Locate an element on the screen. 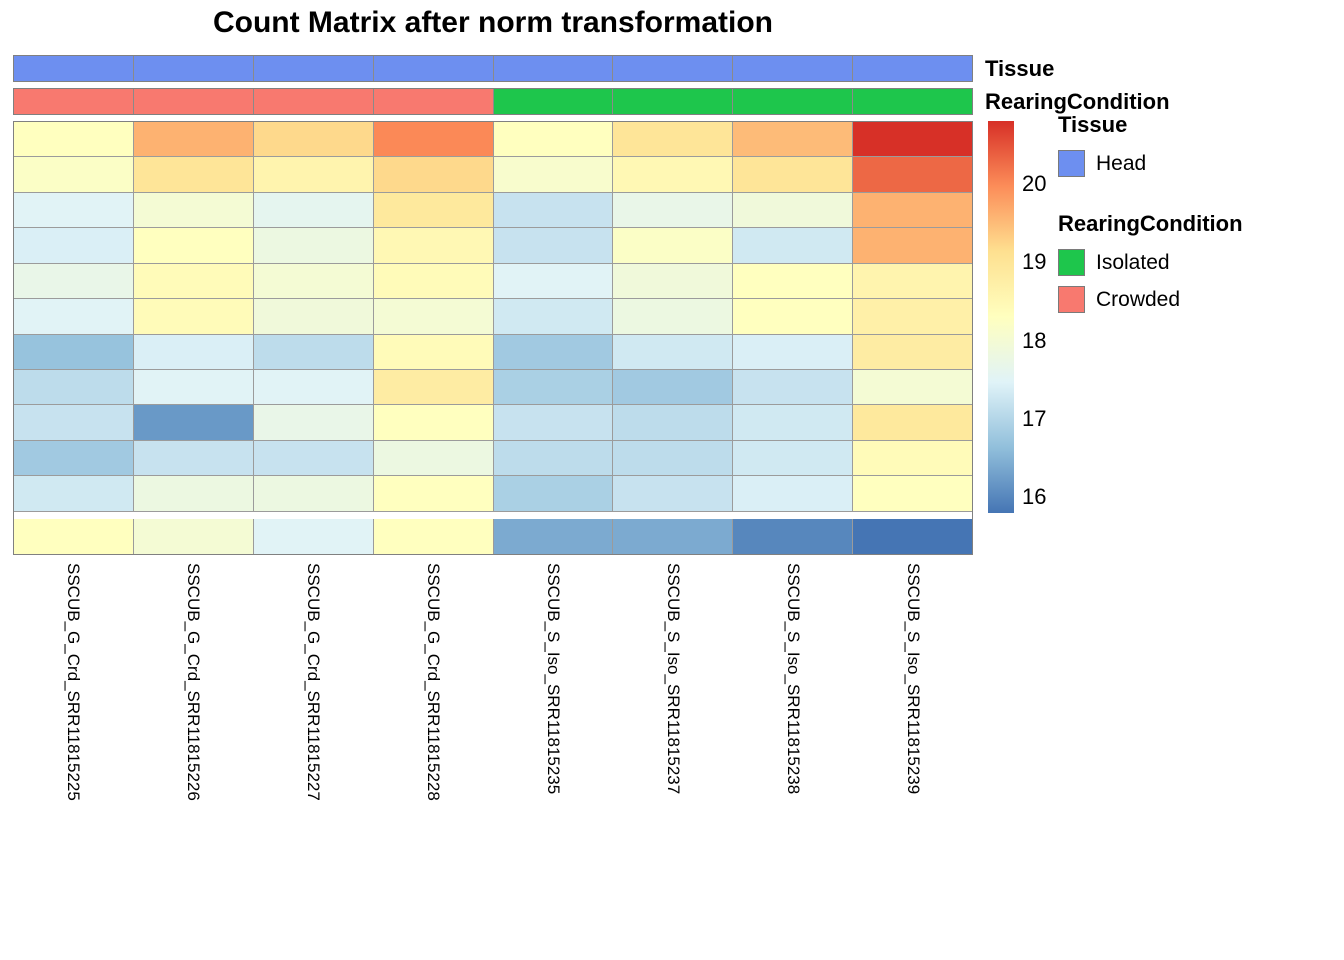 This screenshot has width=1344, height=960. rearing-annotation-label: RearingCondition is located at coordinates (1077, 101).